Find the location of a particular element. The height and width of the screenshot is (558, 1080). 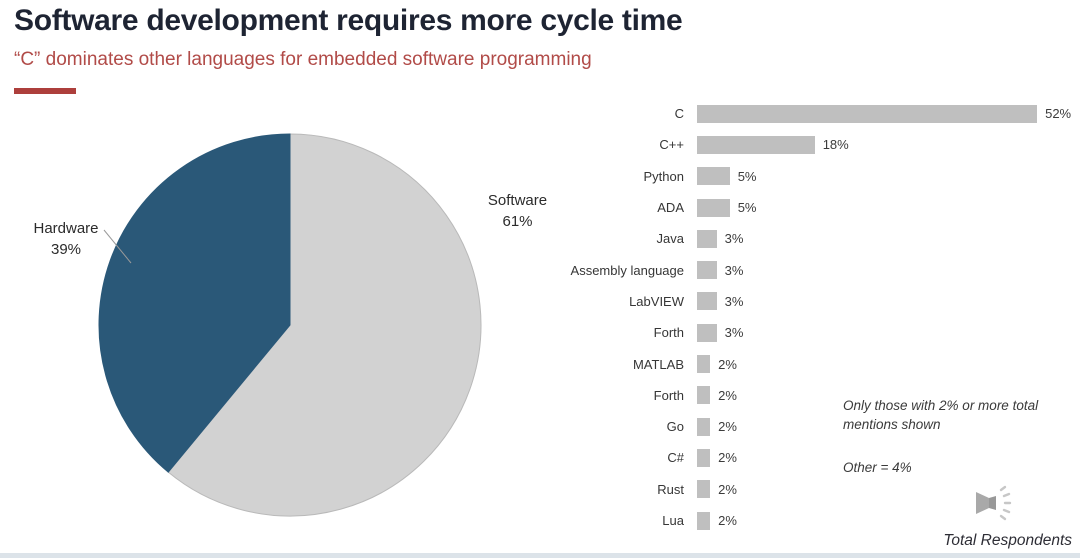

other-note: Other = 4% is located at coordinates (877, 467).